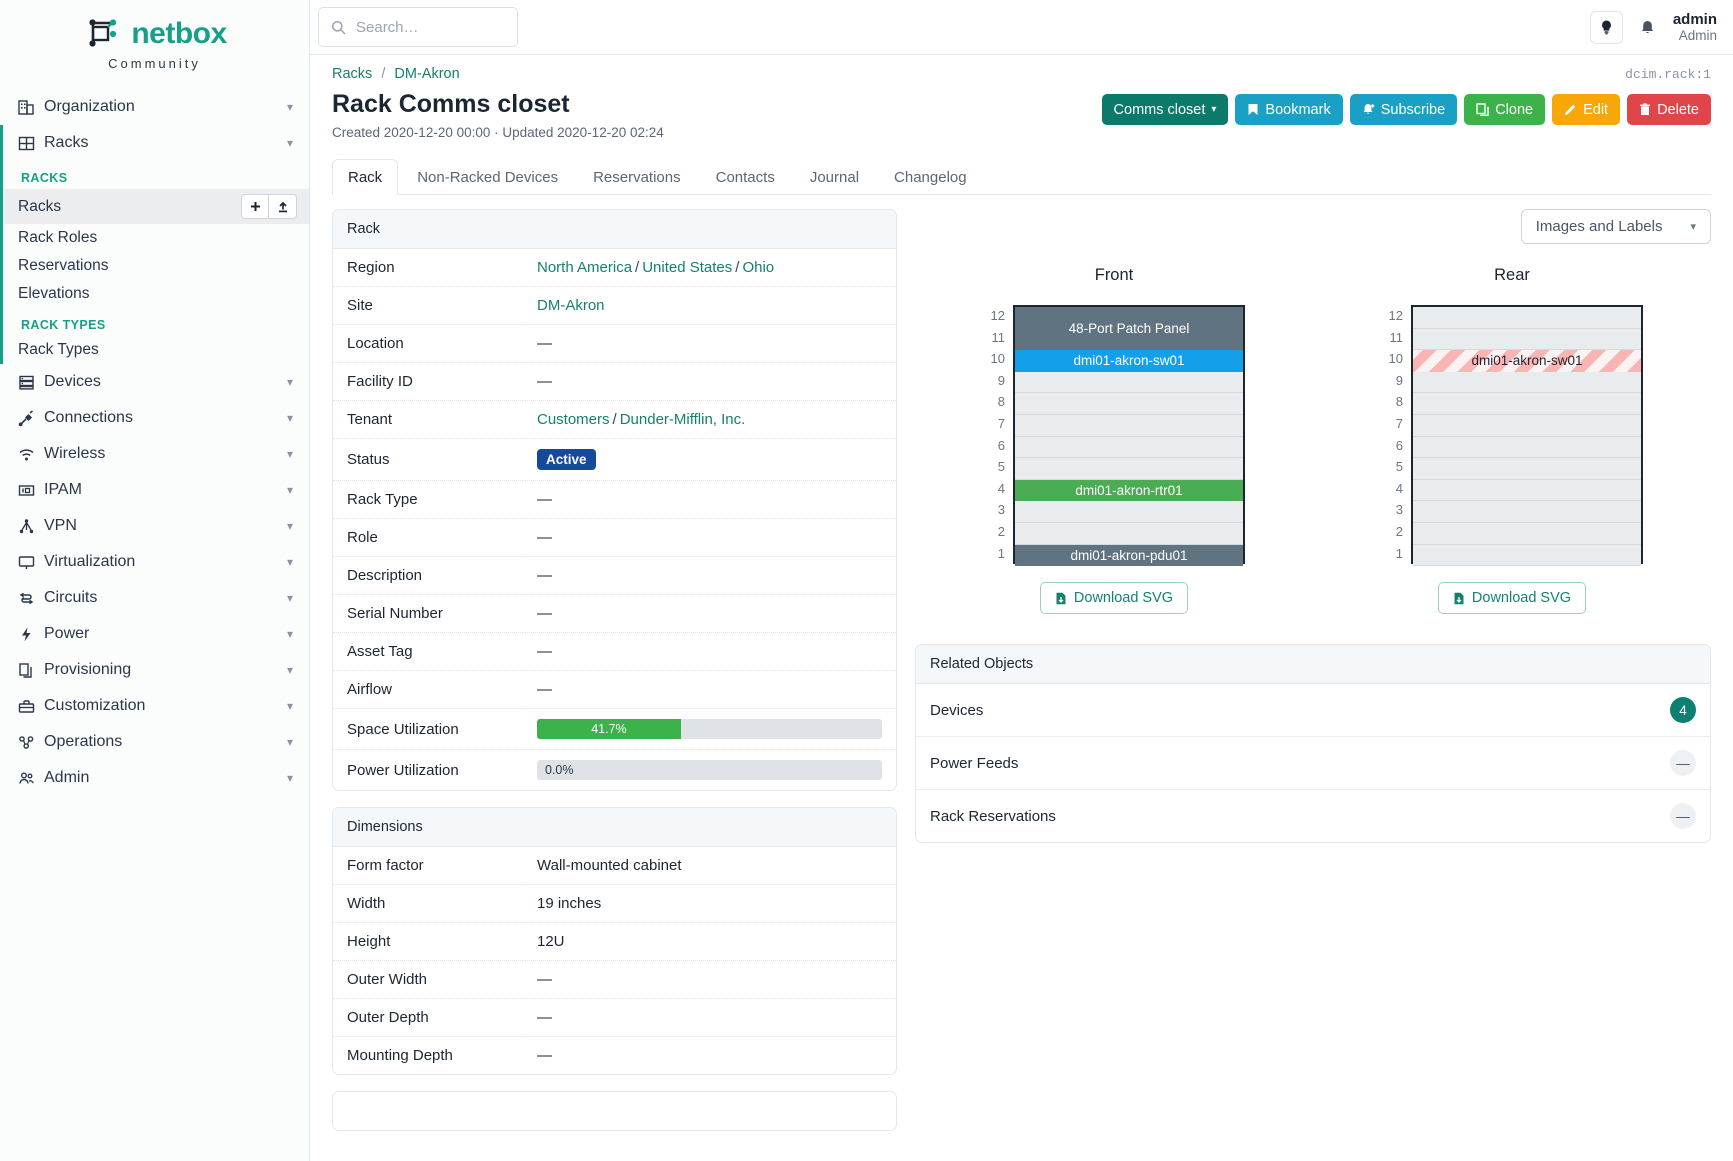 This screenshot has height=1161, width=1733. Describe the element at coordinates (154, 742) in the screenshot. I see `sidebar-group-operations: Operations ▾` at that location.